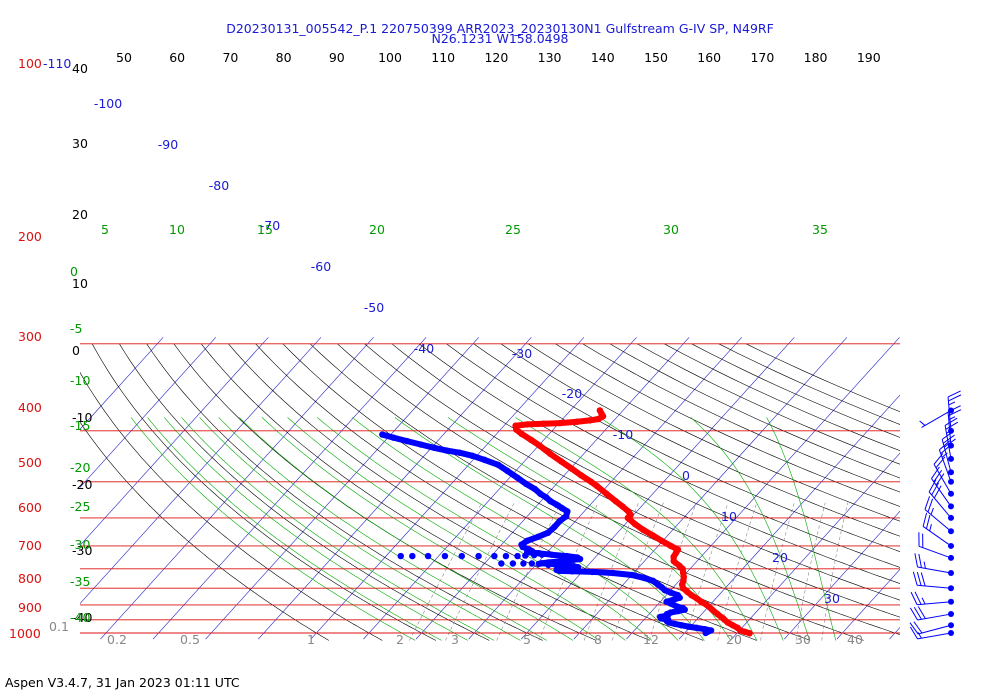  Describe the element at coordinates (76, 328) in the screenshot. I see `moist-adiabat-label: -5` at that location.